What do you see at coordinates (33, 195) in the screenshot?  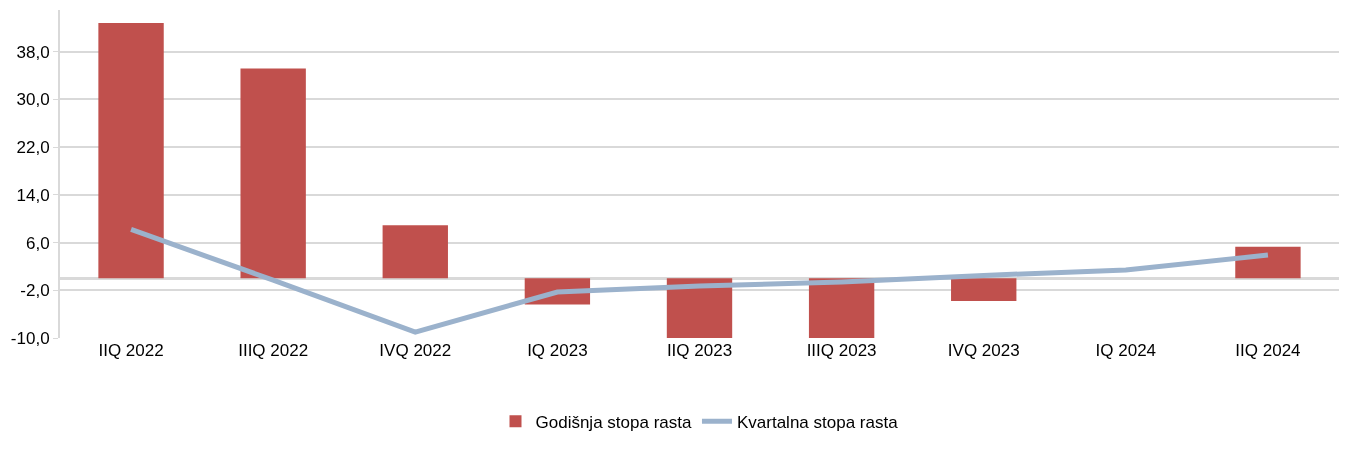 I see `y-tick-label: 14,0` at bounding box center [33, 195].